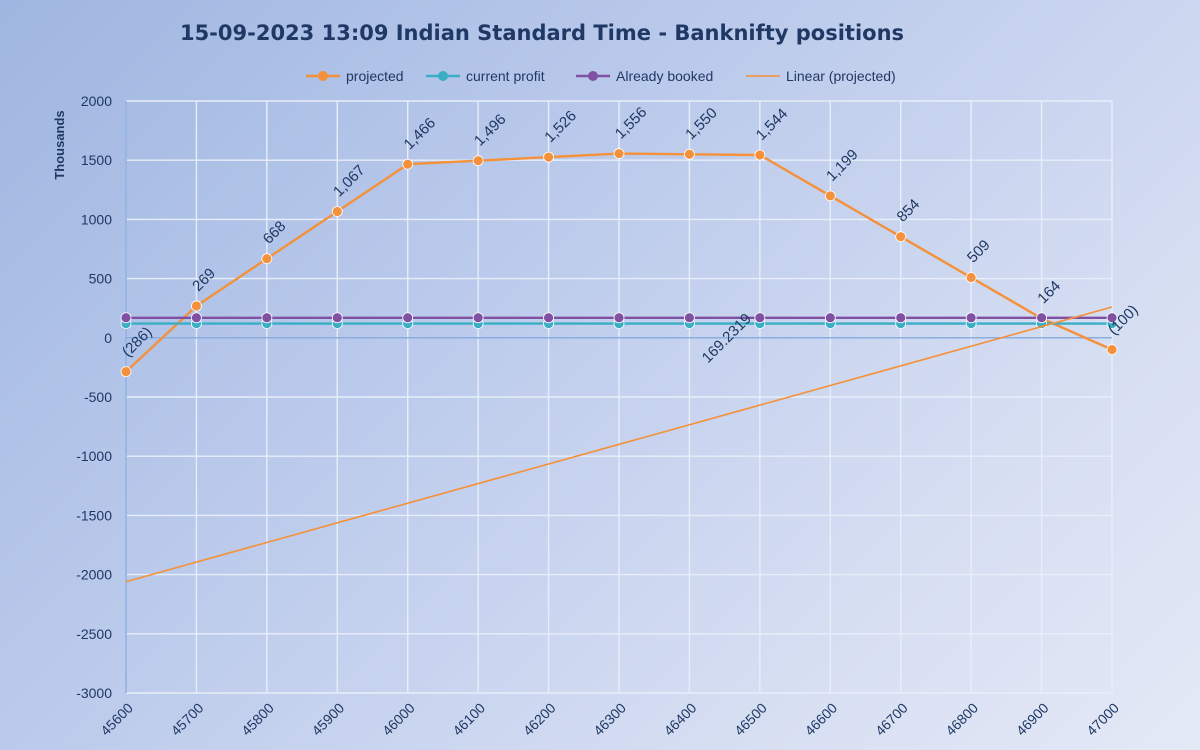 Image resolution: width=1200 pixels, height=750 pixels. What do you see at coordinates (96, 160) in the screenshot?
I see `y-tick-label: 1500` at bounding box center [96, 160].